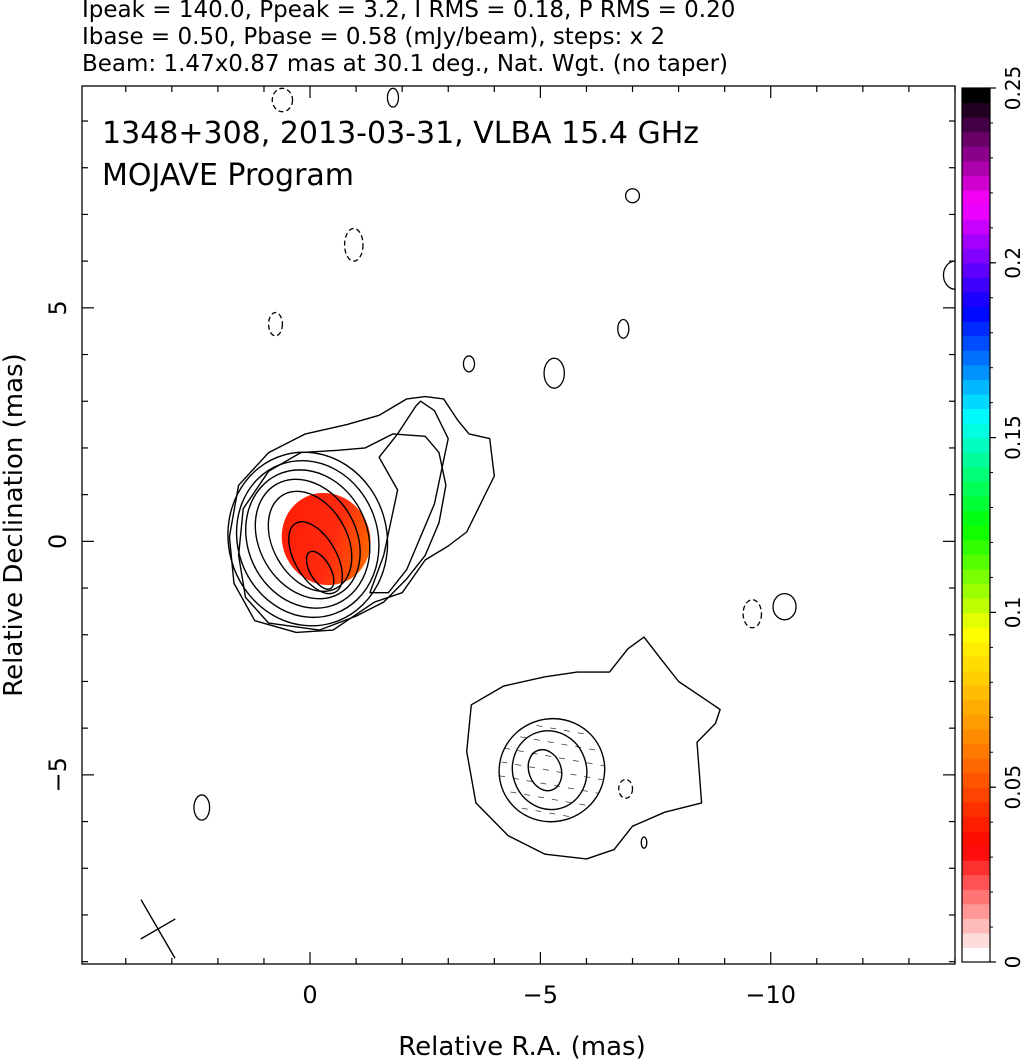 This screenshot has height=1061, width=1022. Describe the element at coordinates (593, 748) in the screenshot. I see `southern-component-outer-contour` at that location.